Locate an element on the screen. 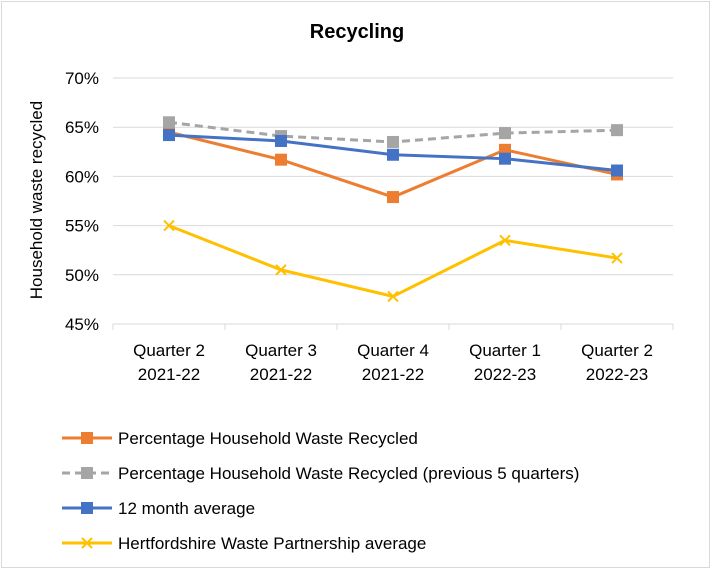 The width and height of the screenshot is (714, 572). y-tick-label: 65% is located at coordinates (82, 127).